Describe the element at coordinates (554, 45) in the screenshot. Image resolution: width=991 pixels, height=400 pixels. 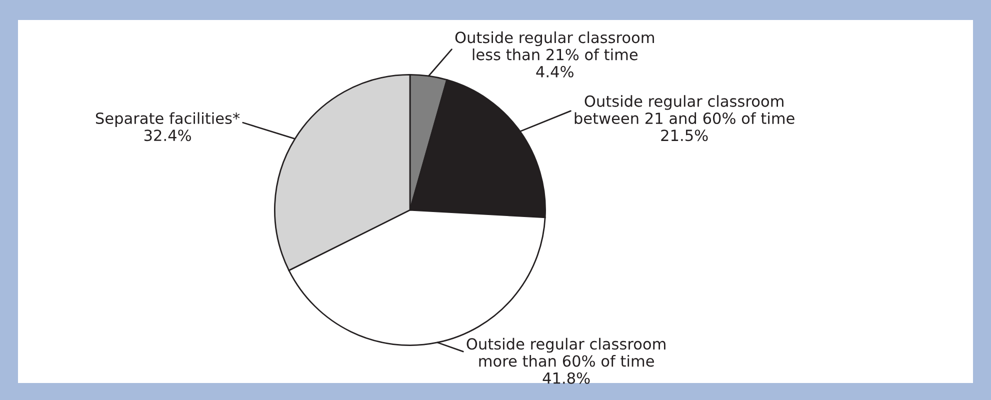
I see `slice-label: Outside regular classroom less than 21% of time` at that location.